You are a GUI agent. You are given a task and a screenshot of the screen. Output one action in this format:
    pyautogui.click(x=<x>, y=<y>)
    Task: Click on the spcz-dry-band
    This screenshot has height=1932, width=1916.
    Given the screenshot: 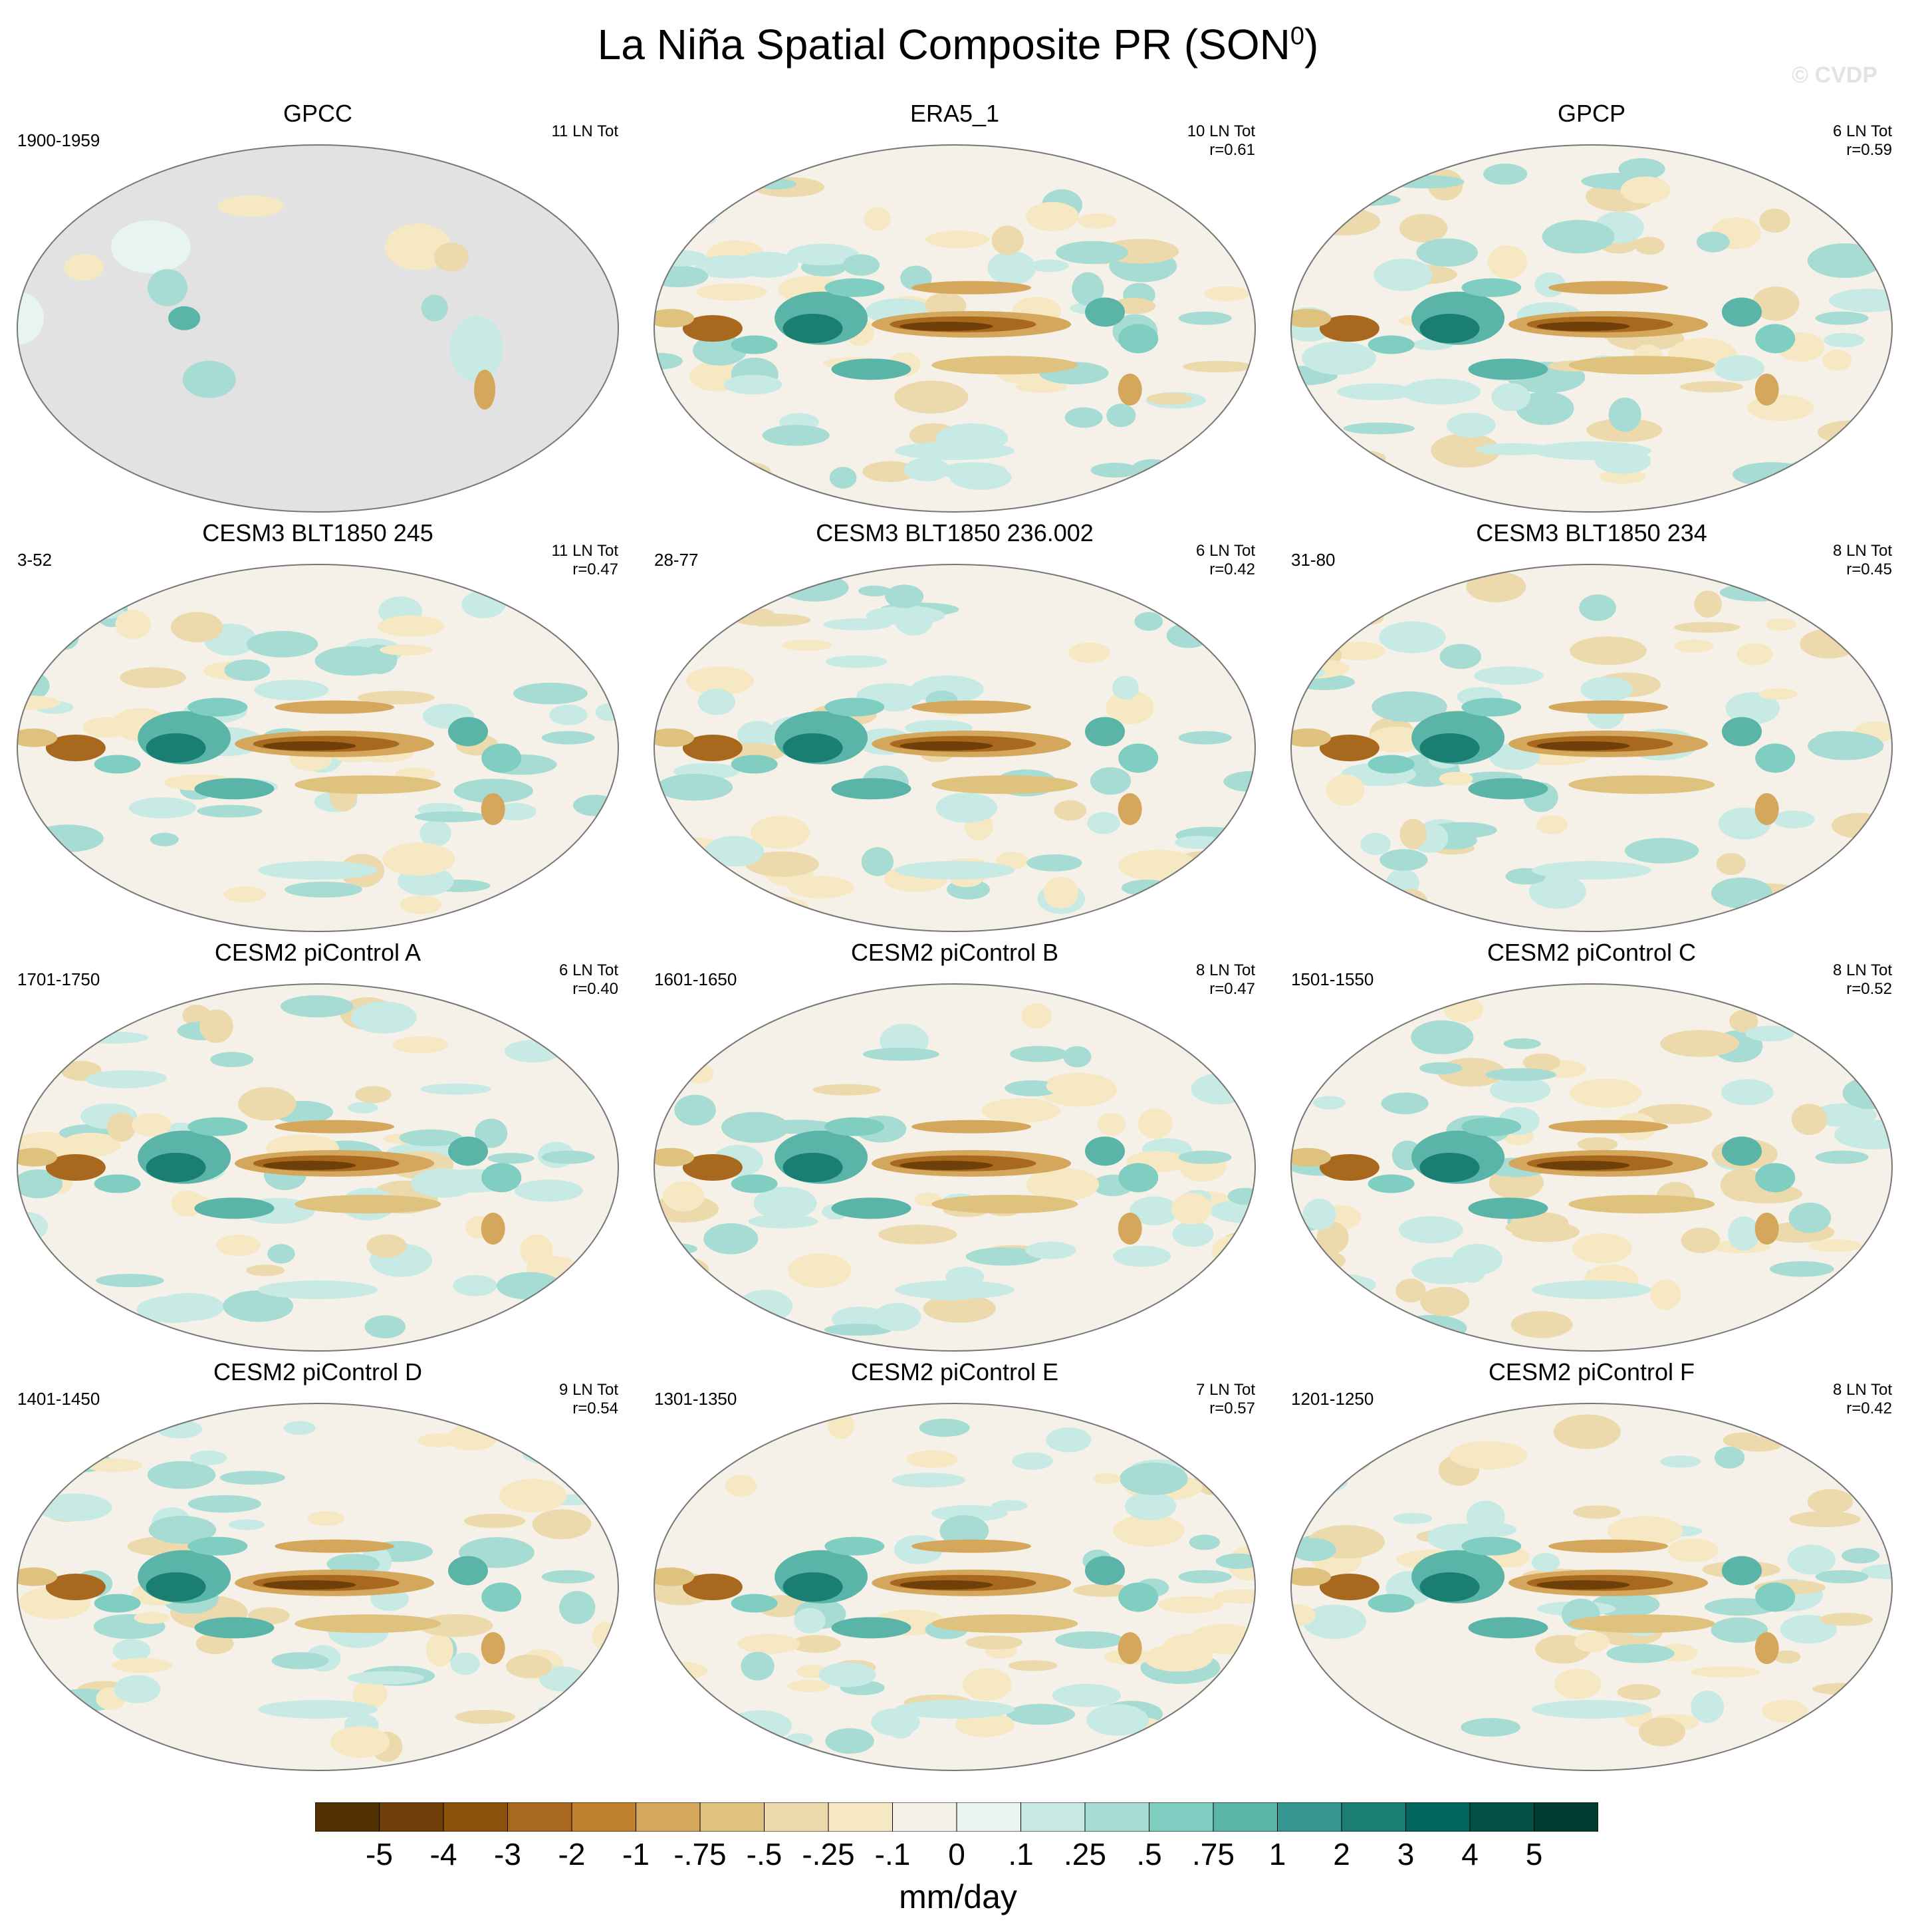 What is the action you would take?
    pyautogui.click(x=1641, y=1204)
    